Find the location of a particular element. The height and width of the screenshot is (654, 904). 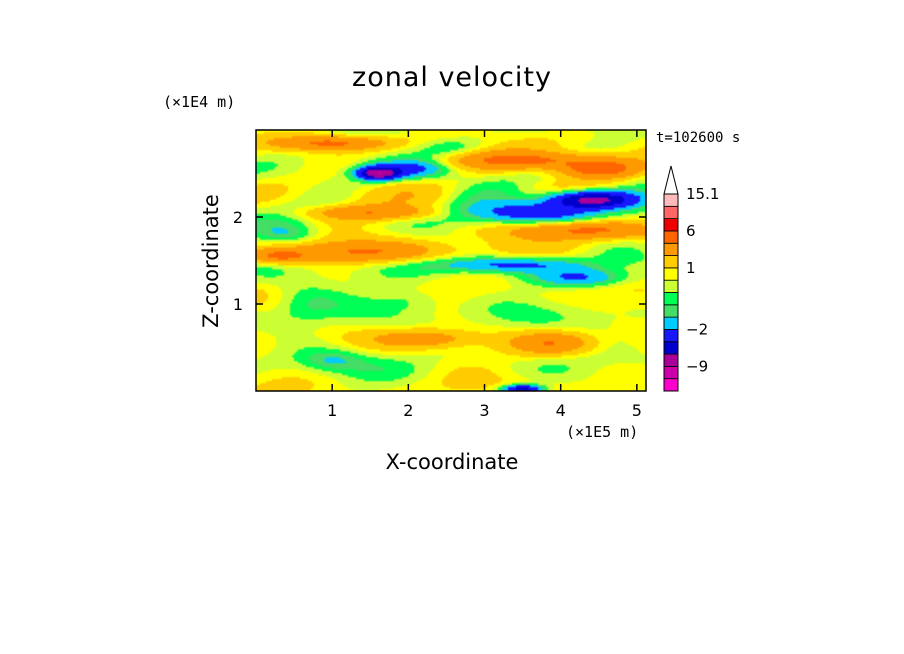

x-tick-label: 4 is located at coordinates (561, 410).